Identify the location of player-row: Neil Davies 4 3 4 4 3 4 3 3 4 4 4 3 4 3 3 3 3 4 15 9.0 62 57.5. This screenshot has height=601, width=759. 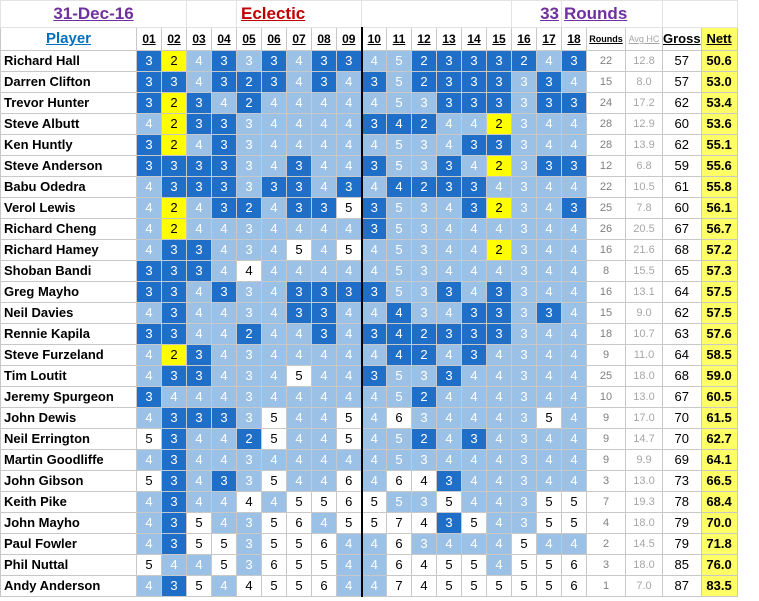
(369, 313).